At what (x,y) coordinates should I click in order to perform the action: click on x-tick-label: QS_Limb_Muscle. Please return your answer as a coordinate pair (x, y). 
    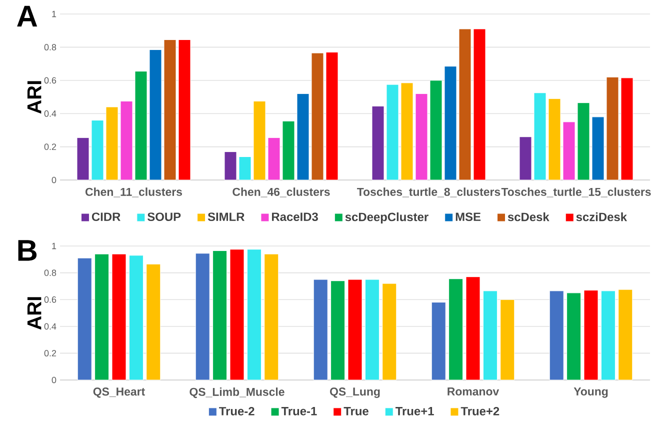
    Looking at the image, I should click on (237, 393).